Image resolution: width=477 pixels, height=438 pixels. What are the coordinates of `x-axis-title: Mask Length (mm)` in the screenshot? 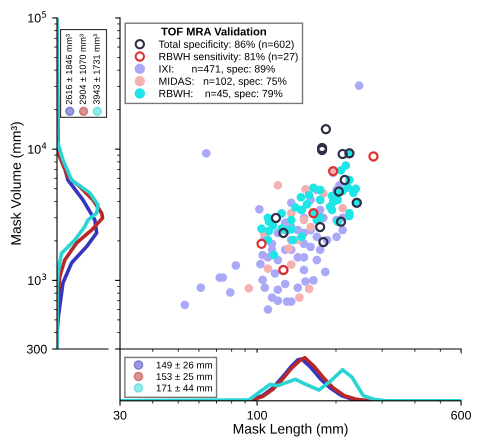 It's located at (291, 430).